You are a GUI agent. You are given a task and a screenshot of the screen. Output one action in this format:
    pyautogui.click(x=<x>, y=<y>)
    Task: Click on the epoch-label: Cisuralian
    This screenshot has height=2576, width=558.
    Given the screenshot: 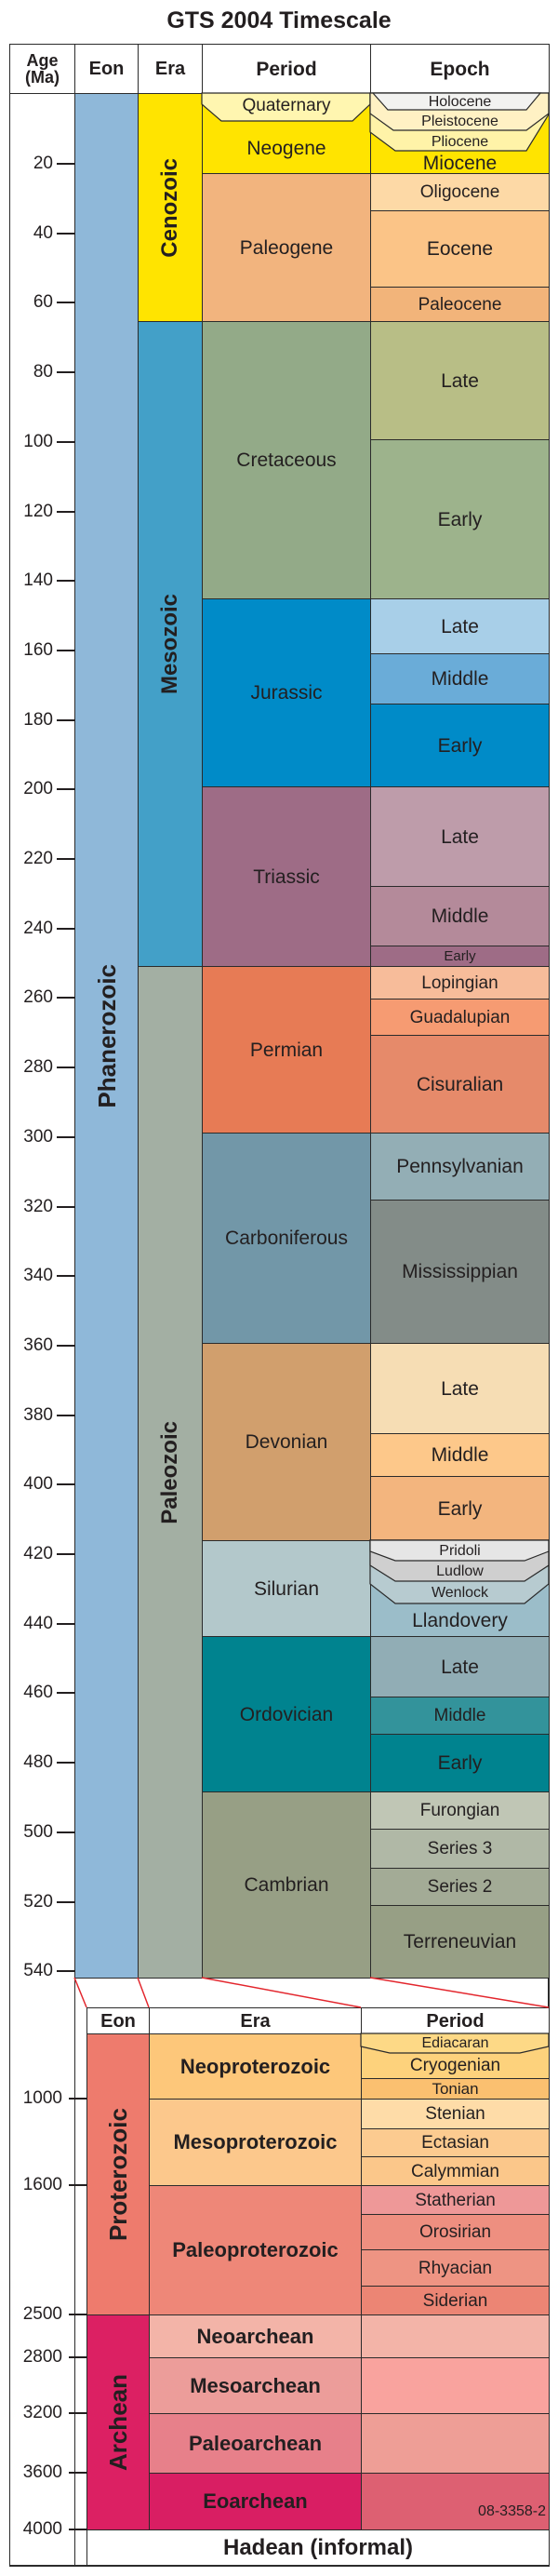 What is the action you would take?
    pyautogui.click(x=460, y=1084)
    